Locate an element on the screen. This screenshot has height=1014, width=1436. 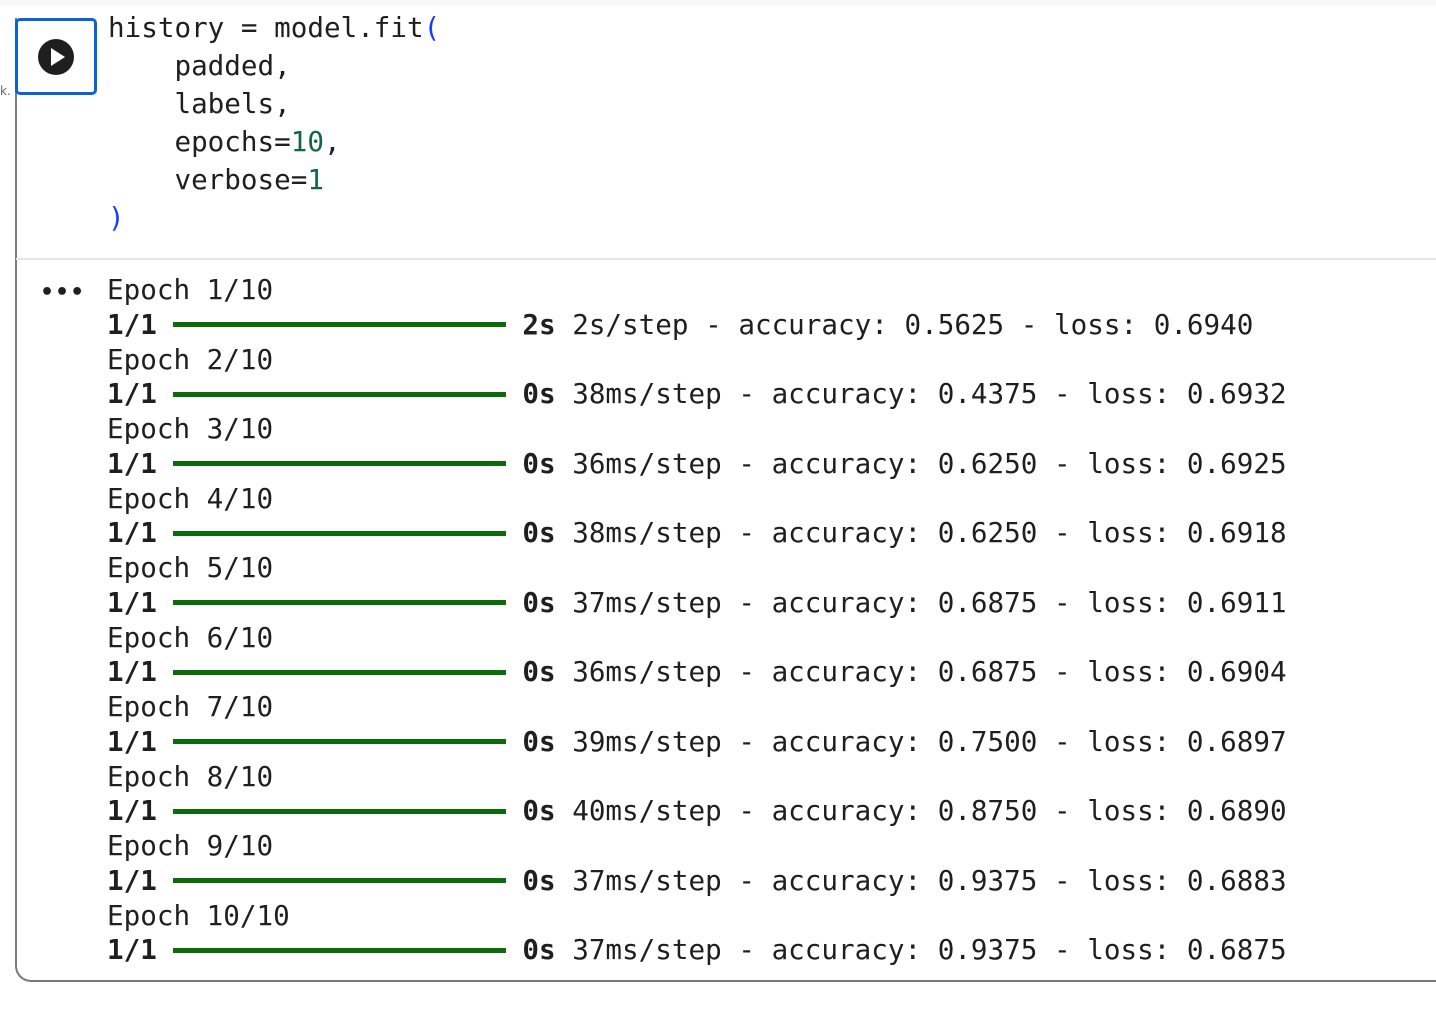
epoch-label: Epoch 4/10 is located at coordinates (190, 498).